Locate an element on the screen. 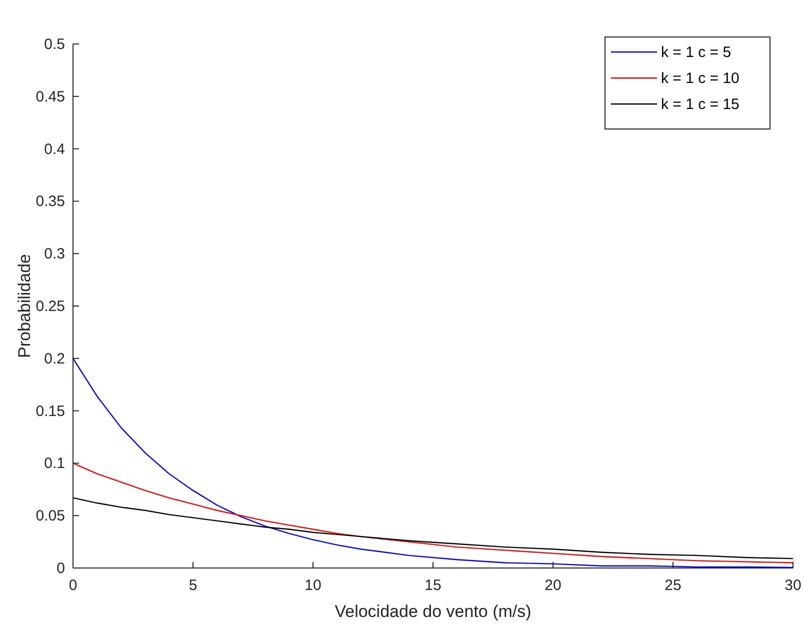 The image size is (804, 639). y-tick-label: 0.1 is located at coordinates (54, 463).